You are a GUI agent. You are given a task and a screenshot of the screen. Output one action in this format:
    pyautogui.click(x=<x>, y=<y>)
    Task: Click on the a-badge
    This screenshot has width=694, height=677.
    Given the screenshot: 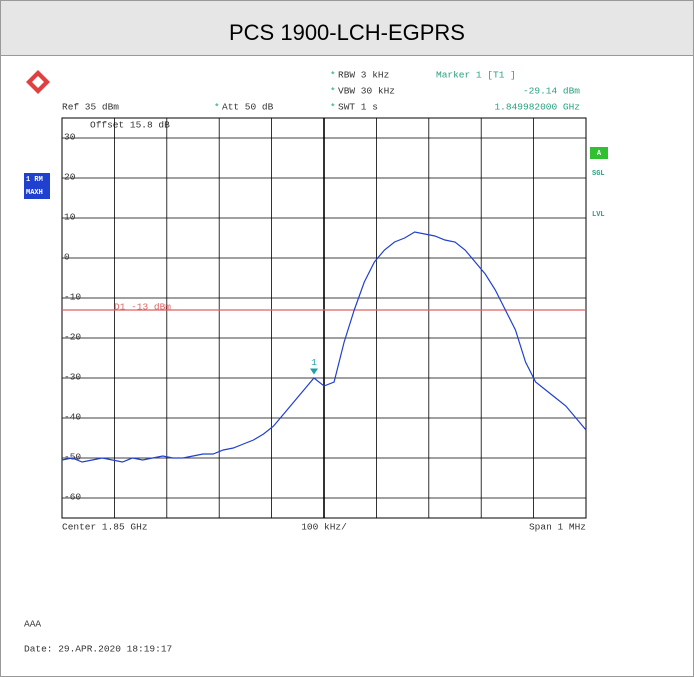 What is the action you would take?
    pyautogui.click(x=599, y=153)
    